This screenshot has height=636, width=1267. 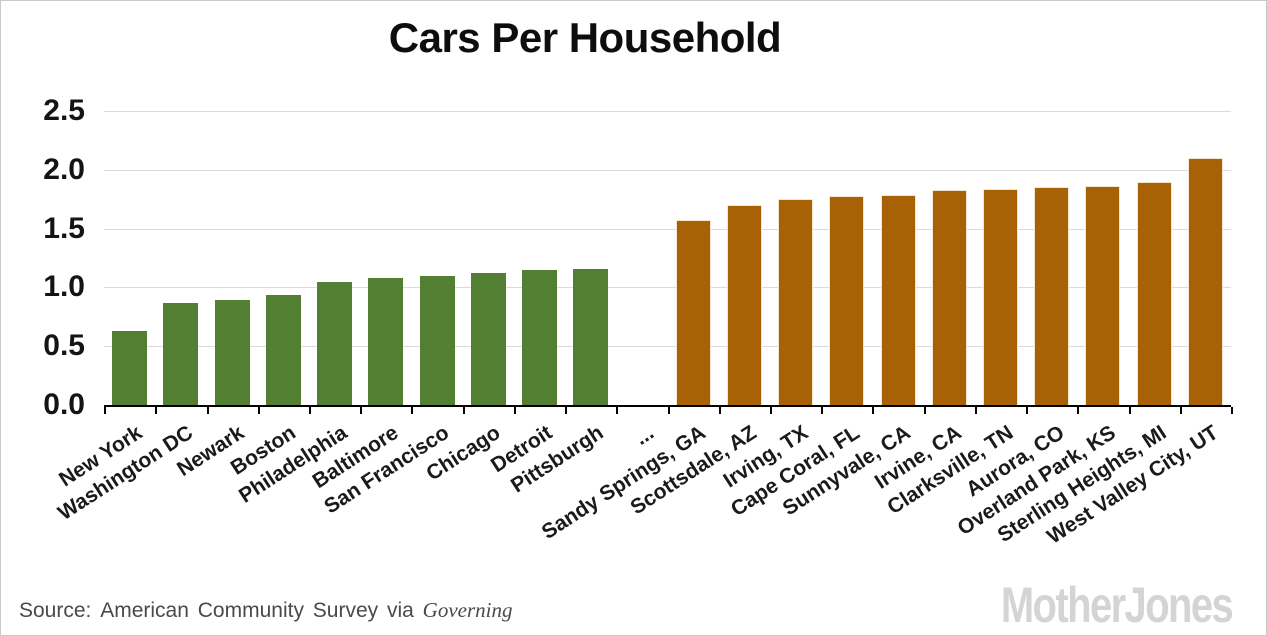 What do you see at coordinates (437, 340) in the screenshot?
I see `bar-san-francisco` at bounding box center [437, 340].